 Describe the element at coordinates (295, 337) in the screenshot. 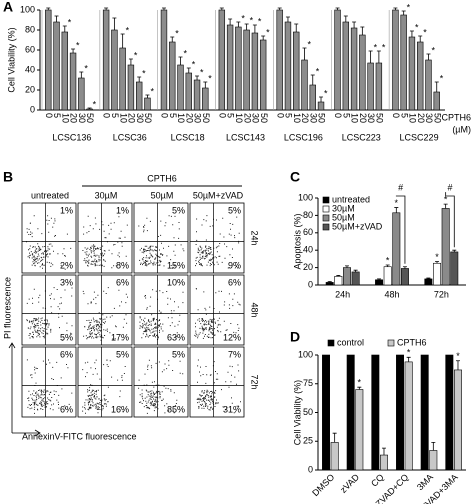

I see `panel-label: D` at that location.